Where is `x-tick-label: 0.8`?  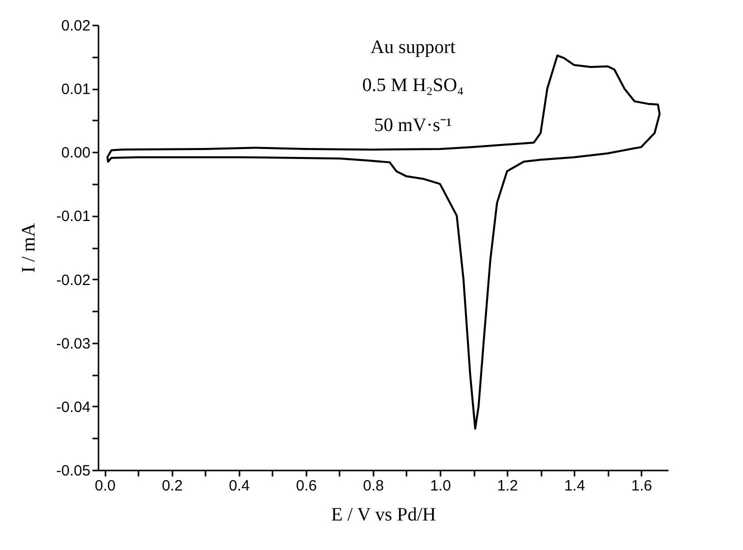
x-tick-label: 0.8 is located at coordinates (373, 486).